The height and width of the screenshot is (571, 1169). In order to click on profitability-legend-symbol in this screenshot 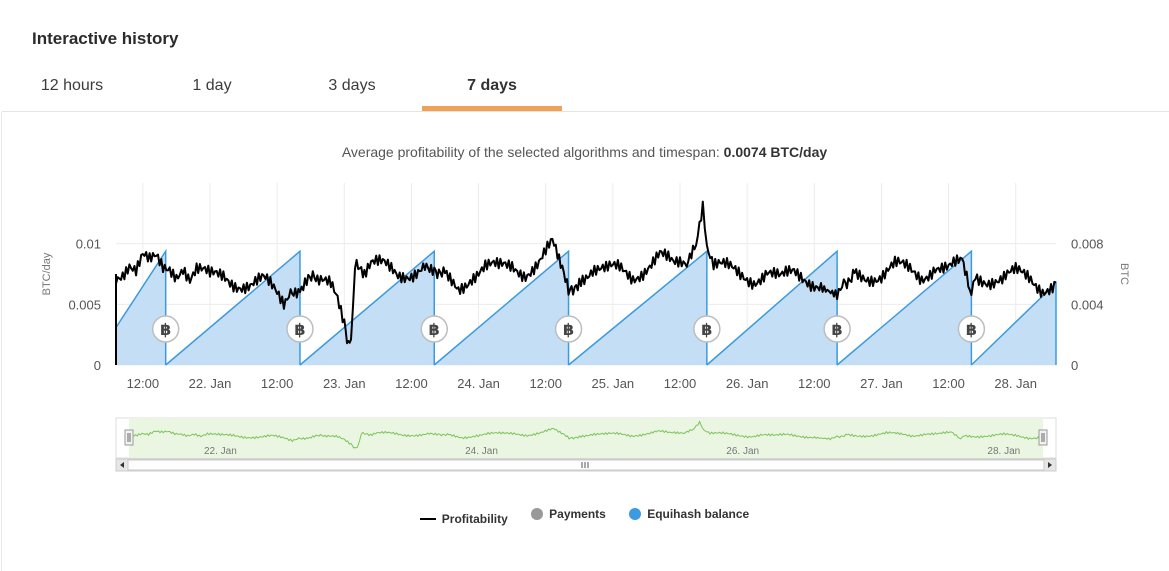, I will do `click(427, 519)`.